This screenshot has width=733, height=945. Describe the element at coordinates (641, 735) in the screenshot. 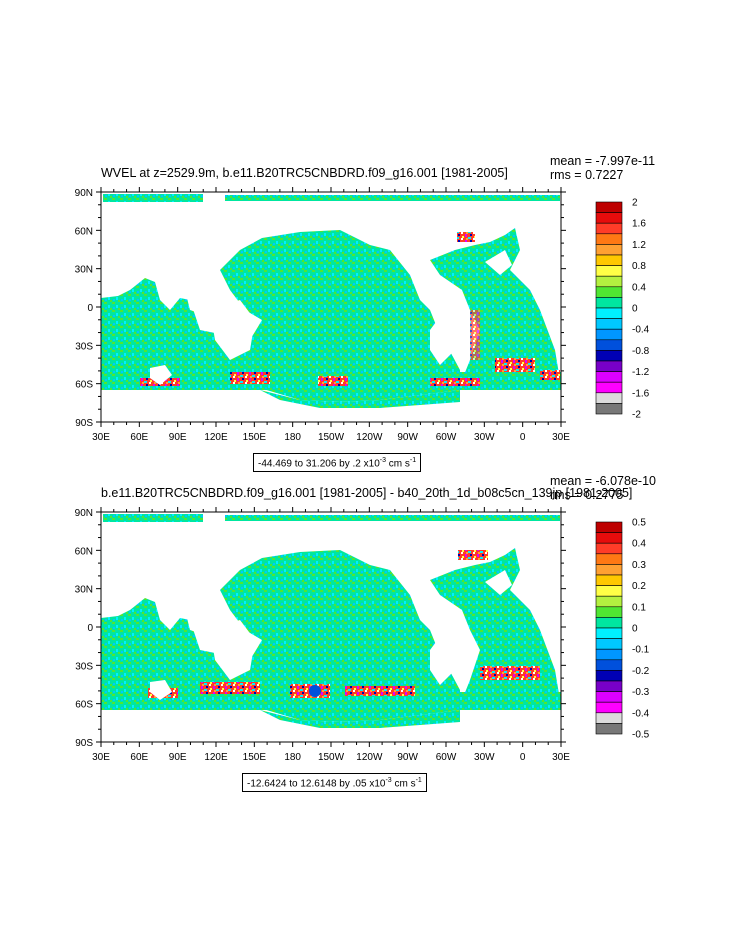

I see `colorbar-label: -0.5` at that location.